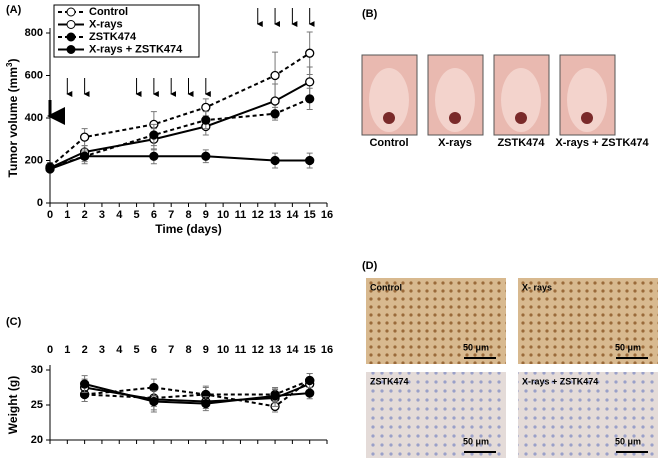 The height and width of the screenshot is (471, 661). Describe the element at coordinates (388, 143) in the screenshot. I see `photo-caption: Control` at that location.